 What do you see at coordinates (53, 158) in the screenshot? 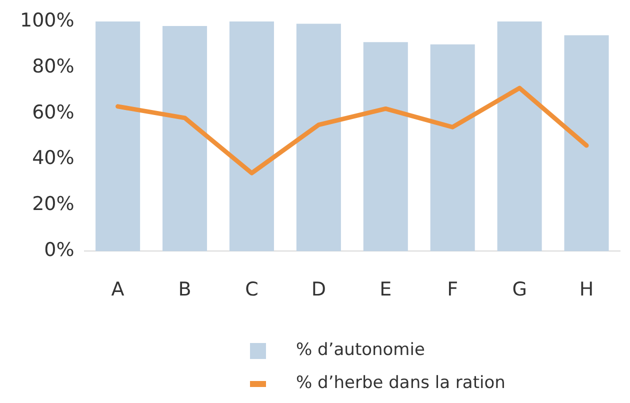
I see `y-tick-label: 40%` at bounding box center [53, 158].